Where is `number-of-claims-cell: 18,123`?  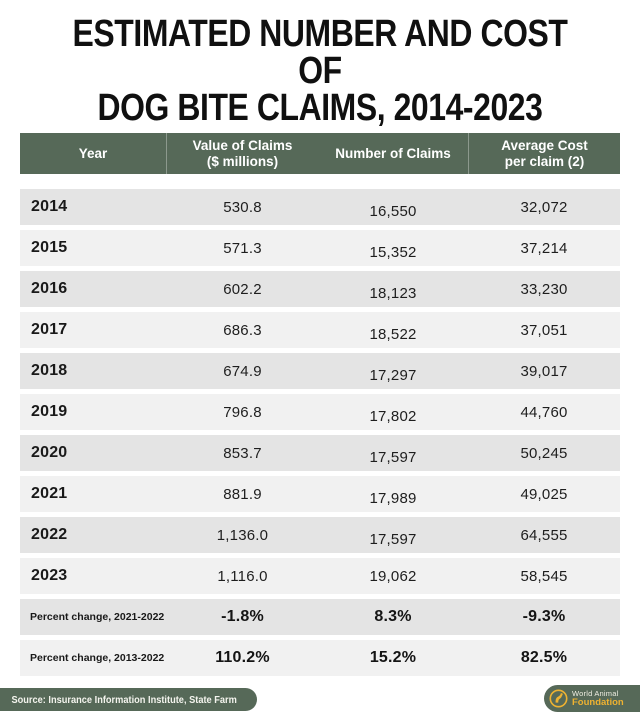
number-of-claims-cell: 18,123 is located at coordinates (393, 293).